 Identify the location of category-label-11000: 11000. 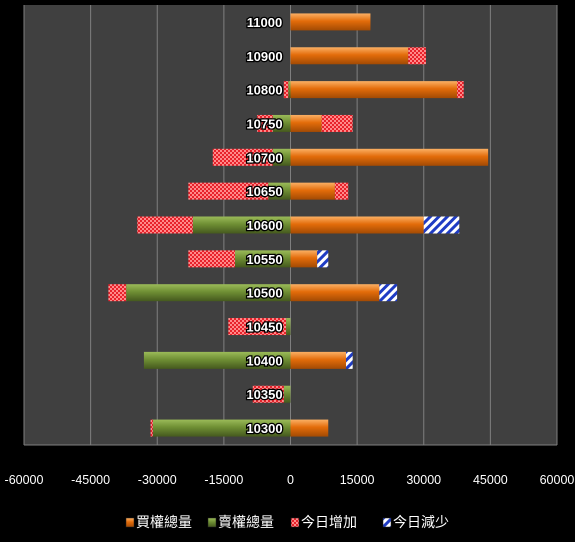
(264, 22).